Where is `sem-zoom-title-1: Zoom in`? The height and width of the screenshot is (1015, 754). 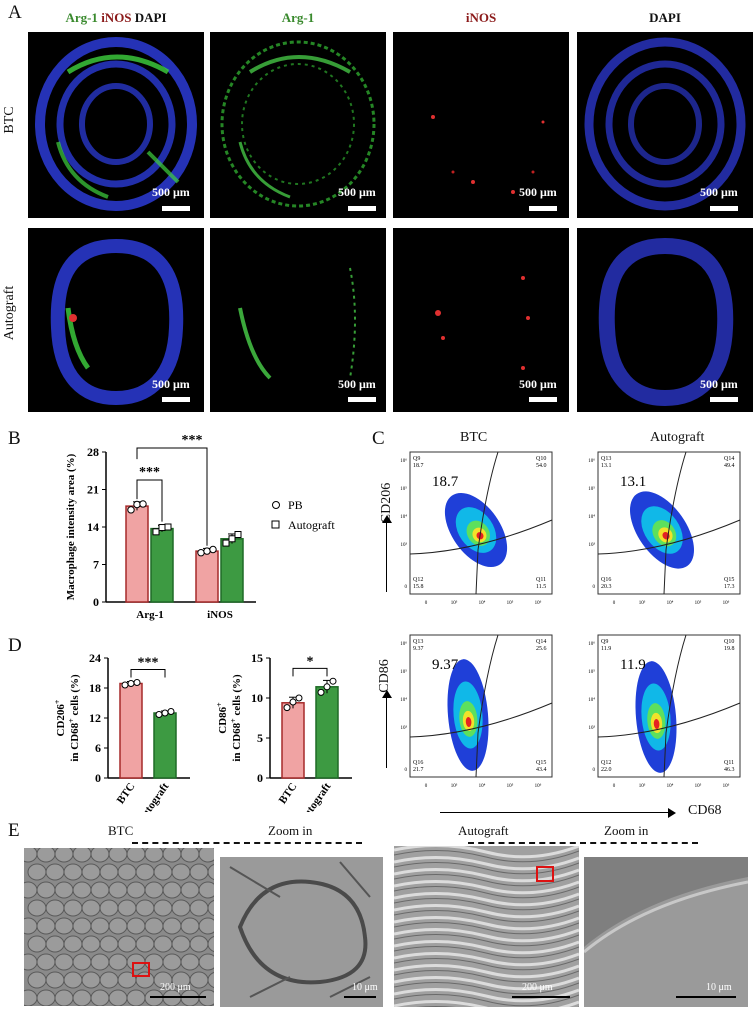
sem-zoom-title-1: Zoom in is located at coordinates (290, 830).